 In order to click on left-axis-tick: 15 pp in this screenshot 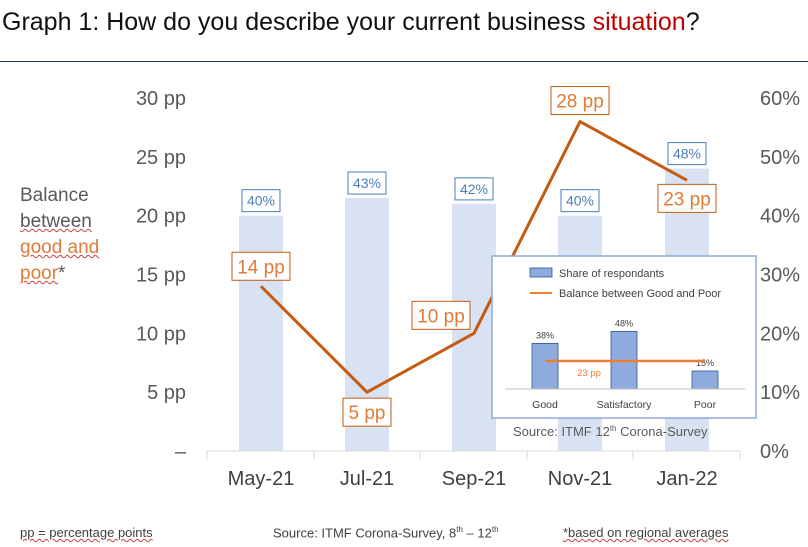, I will do `click(161, 276)`.